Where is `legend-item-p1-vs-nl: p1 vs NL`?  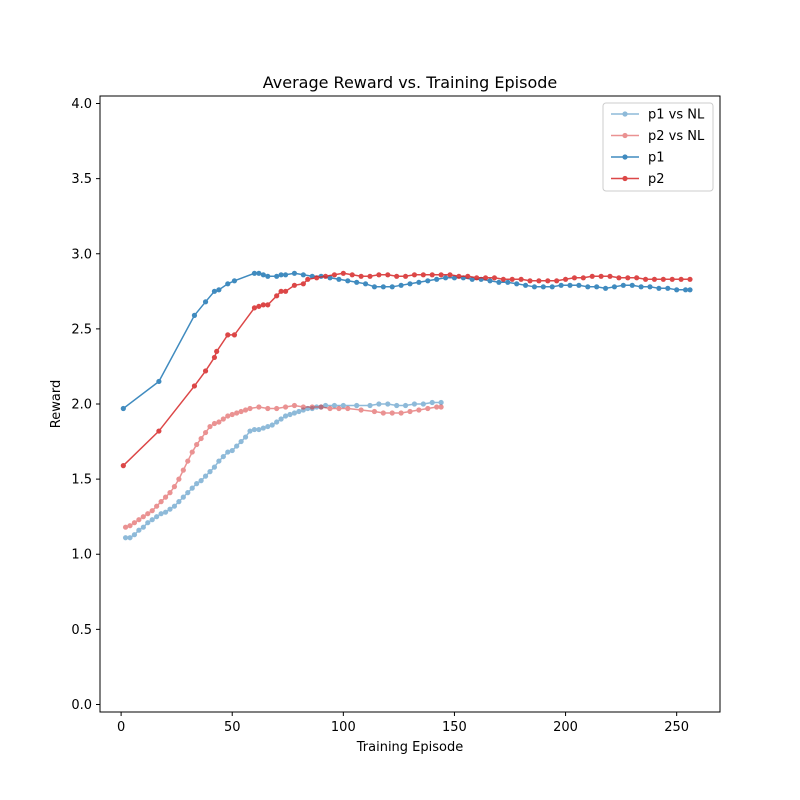 legend-item-p1-vs-nl: p1 vs NL is located at coordinates (658, 115).